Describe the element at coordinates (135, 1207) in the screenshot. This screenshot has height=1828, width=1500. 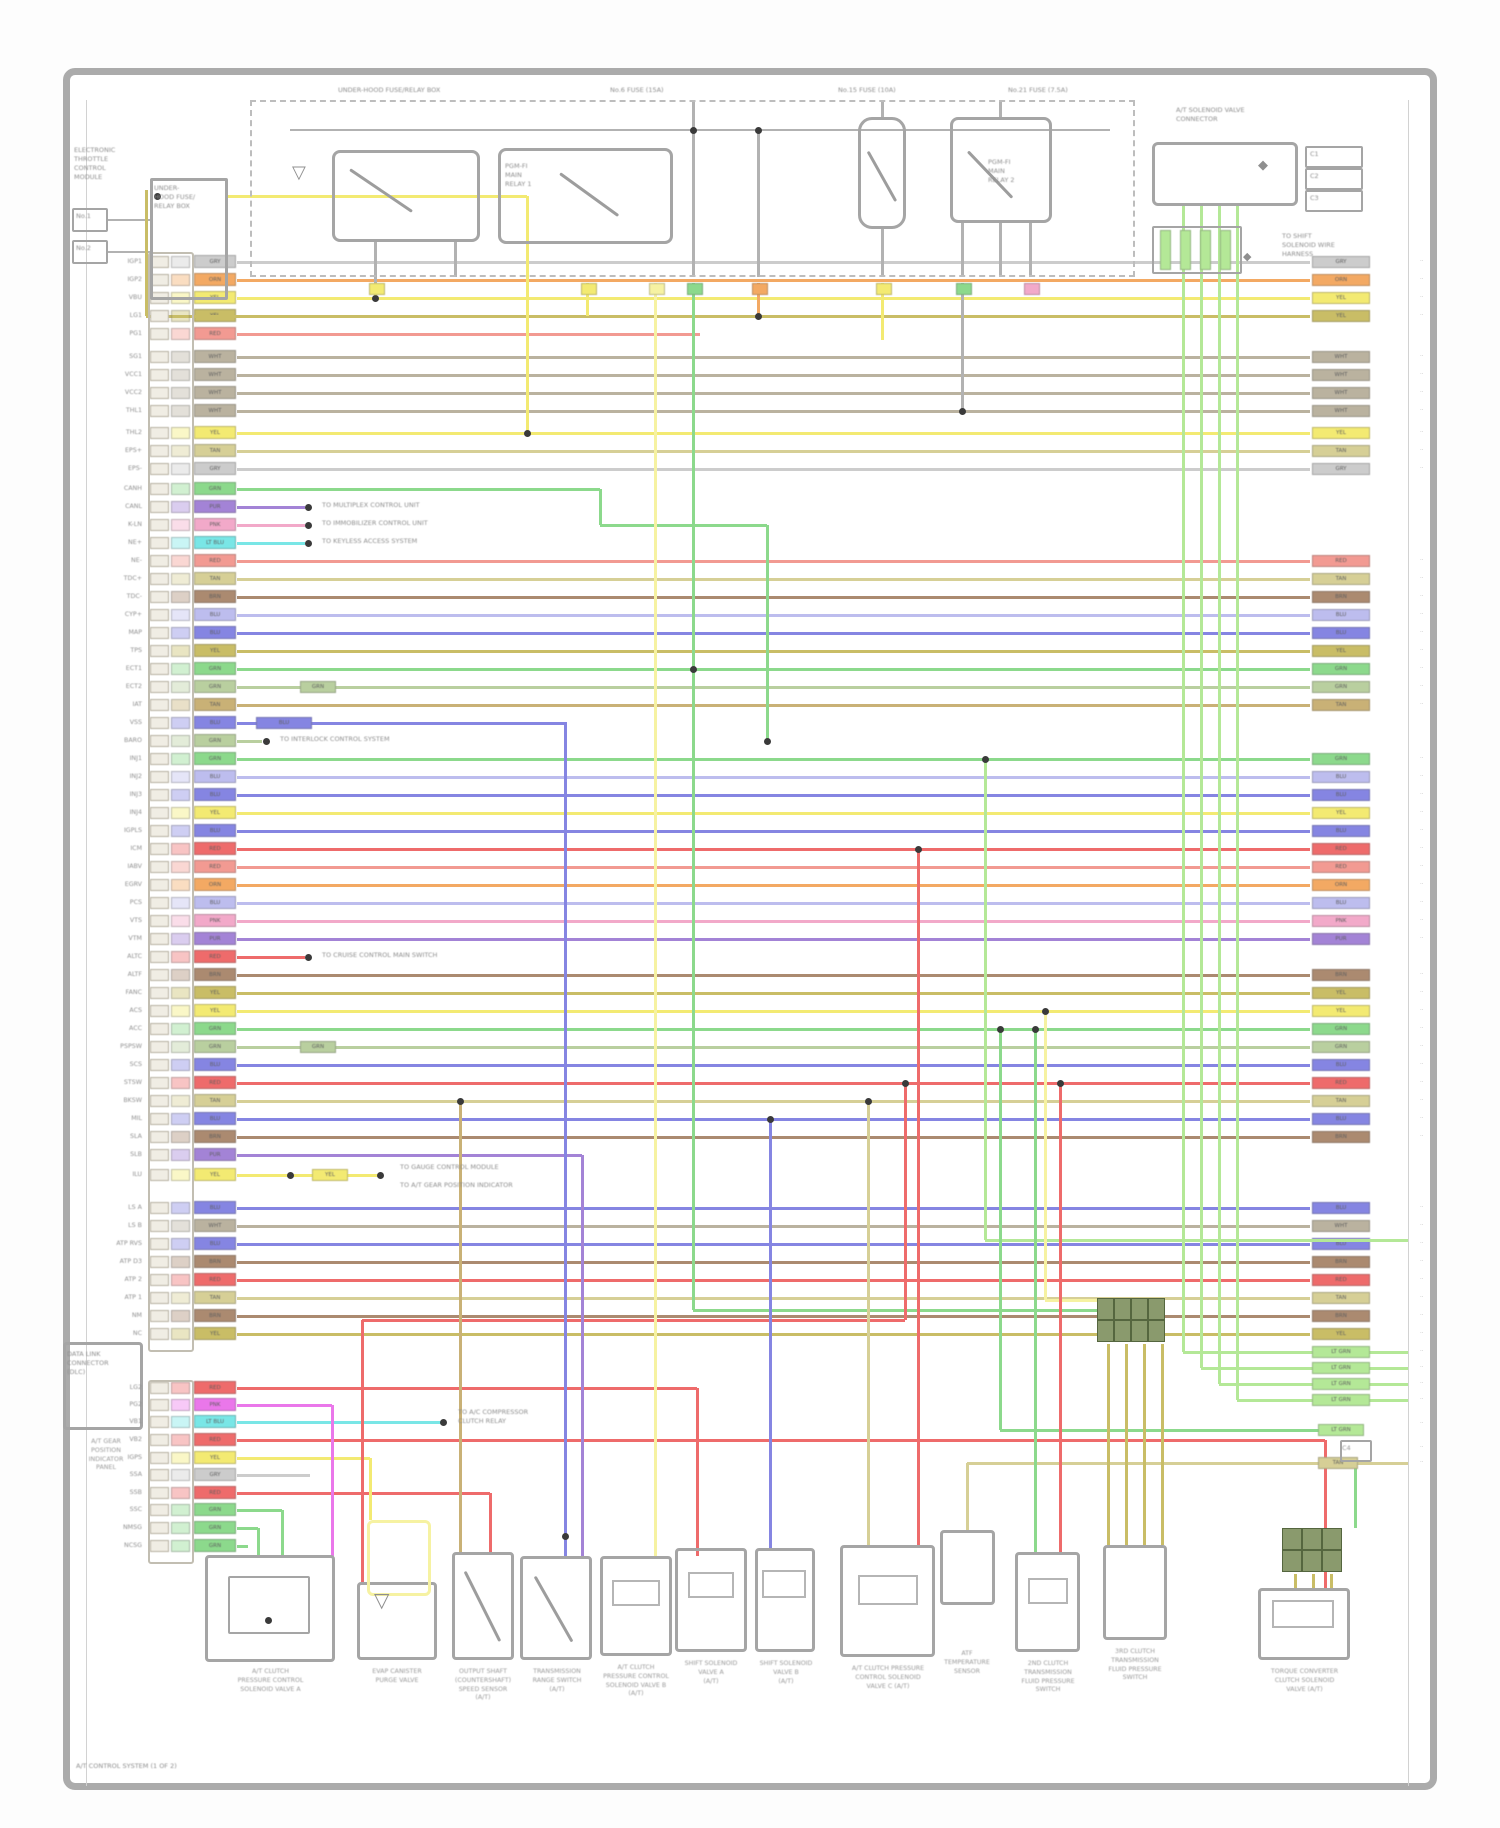
I see `pin-label: LS A` at that location.